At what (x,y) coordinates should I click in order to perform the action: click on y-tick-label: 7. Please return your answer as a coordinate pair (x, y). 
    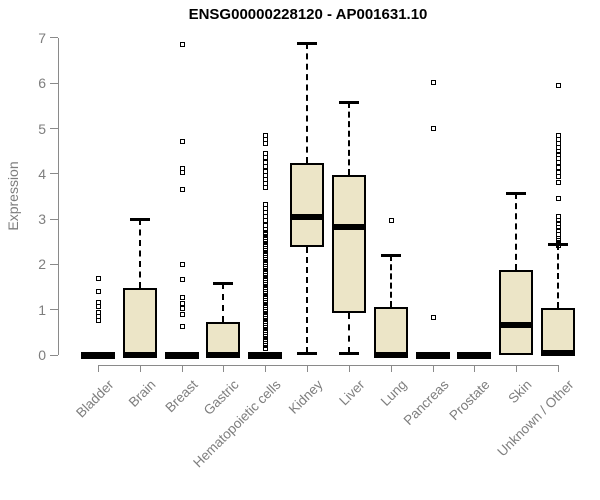
    Looking at the image, I should click on (42, 37).